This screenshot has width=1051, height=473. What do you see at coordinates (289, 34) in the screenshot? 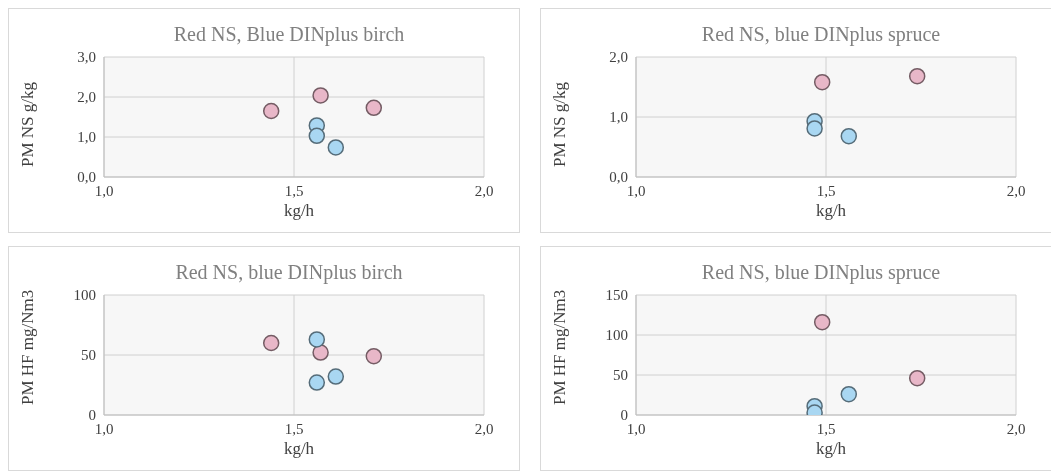
I see `chart-title: Red NS, Blue DINplus birch` at bounding box center [289, 34].